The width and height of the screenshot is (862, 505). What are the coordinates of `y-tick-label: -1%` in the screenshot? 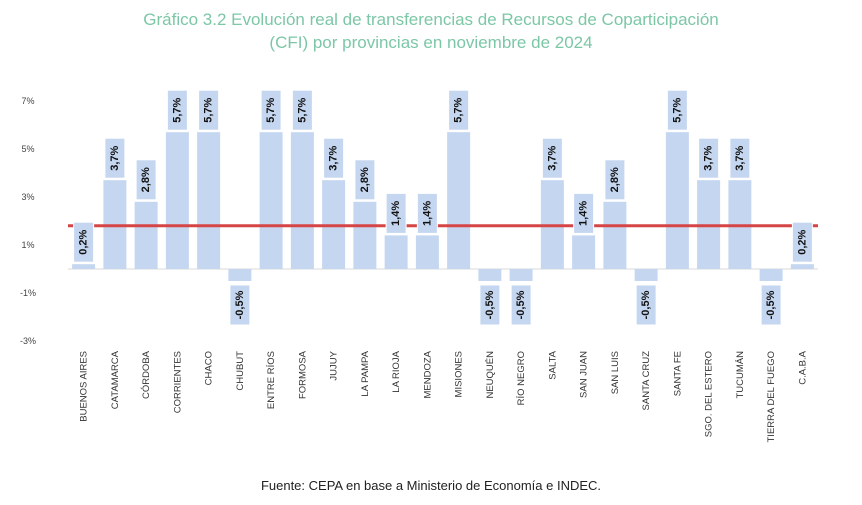 It's located at (28, 293).